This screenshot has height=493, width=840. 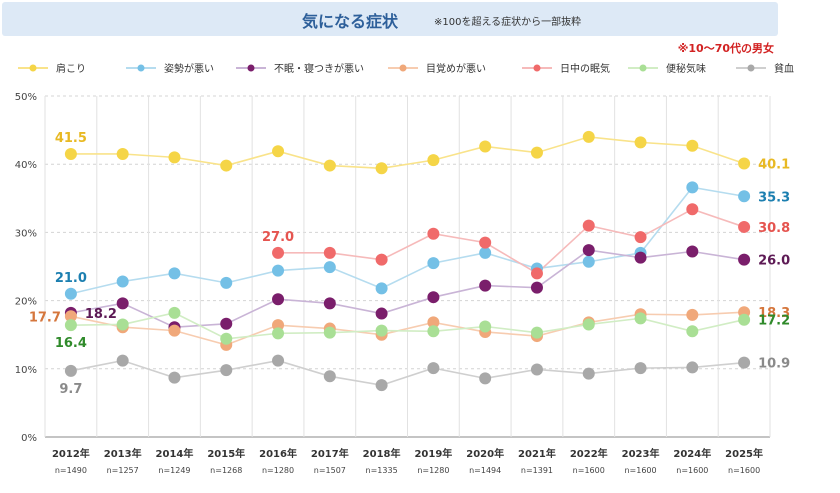 I want to click on data-label: 40.1, so click(x=774, y=165).